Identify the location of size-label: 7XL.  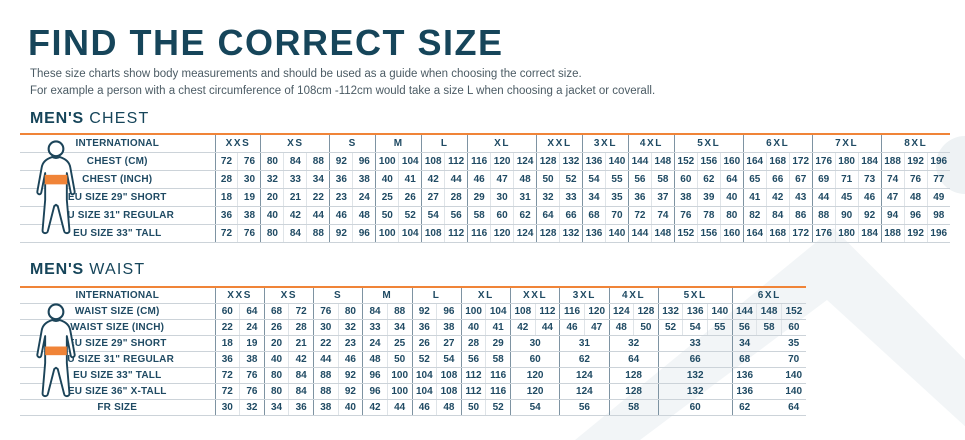
(846, 143).